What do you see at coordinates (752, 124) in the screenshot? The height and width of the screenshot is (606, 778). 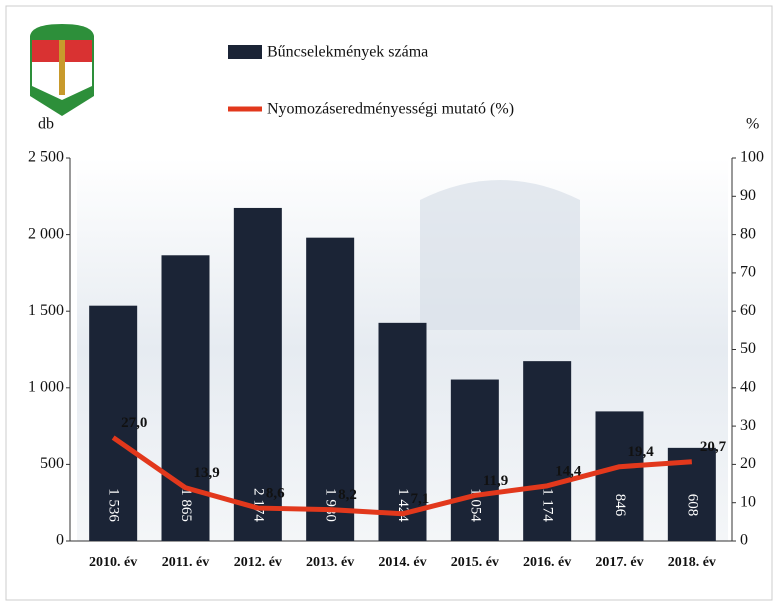 I see `y2-axis-title: %` at bounding box center [752, 124].